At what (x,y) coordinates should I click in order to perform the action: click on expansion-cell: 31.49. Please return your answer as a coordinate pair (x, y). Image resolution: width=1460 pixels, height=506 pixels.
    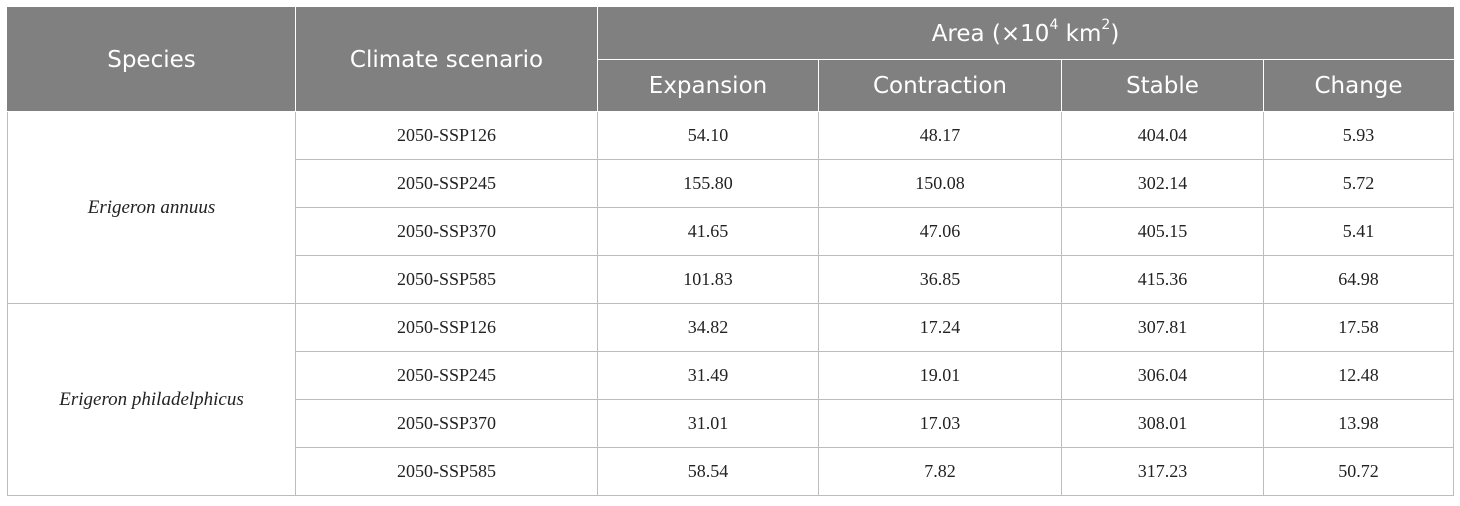
    Looking at the image, I should click on (708, 375).